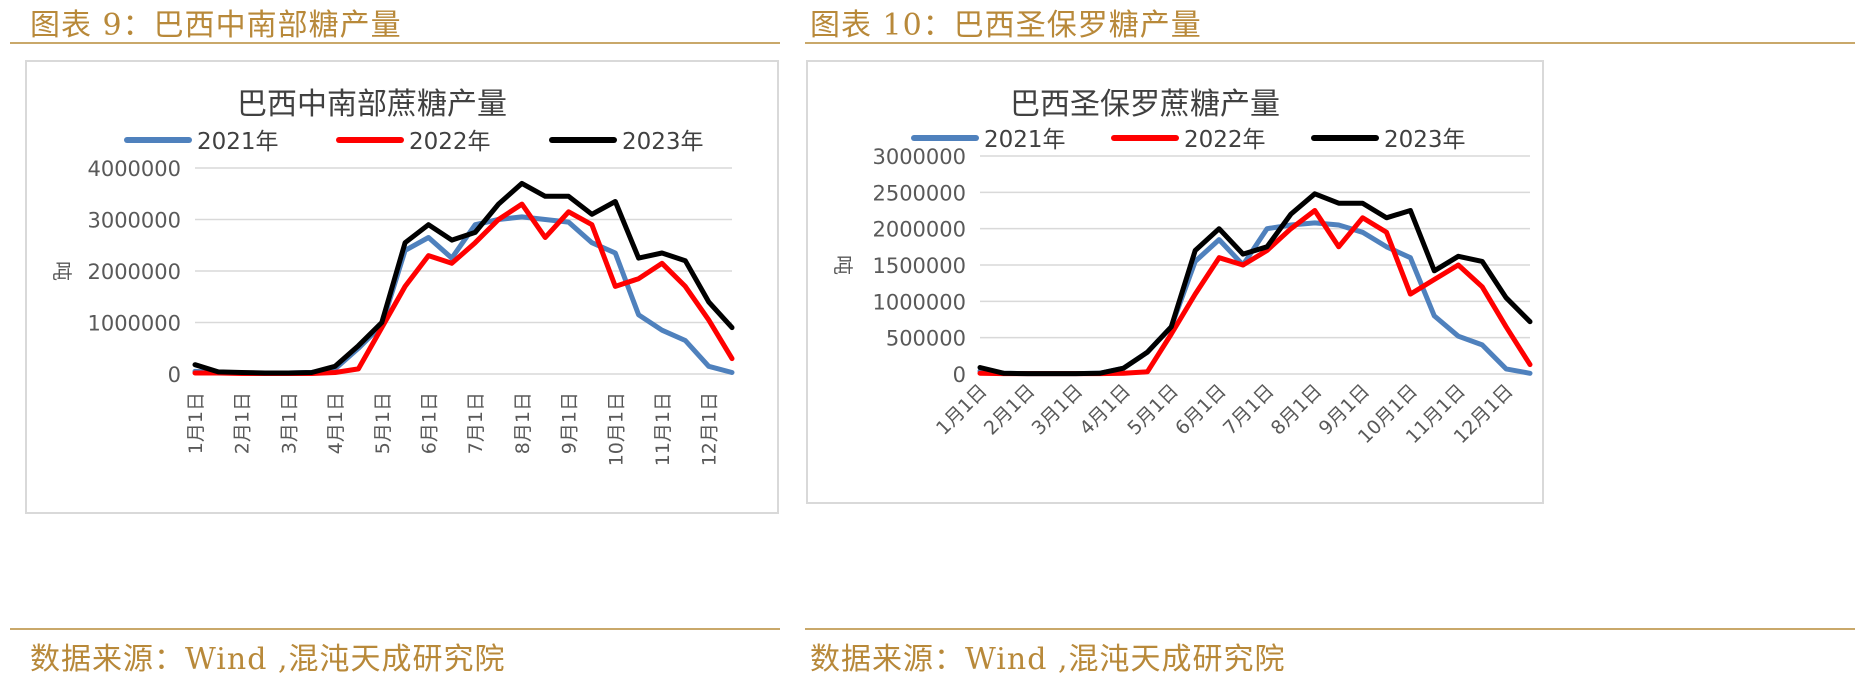  Describe the element at coordinates (616, 429) in the screenshot. I see `x-tick-label: 10月1日` at that location.